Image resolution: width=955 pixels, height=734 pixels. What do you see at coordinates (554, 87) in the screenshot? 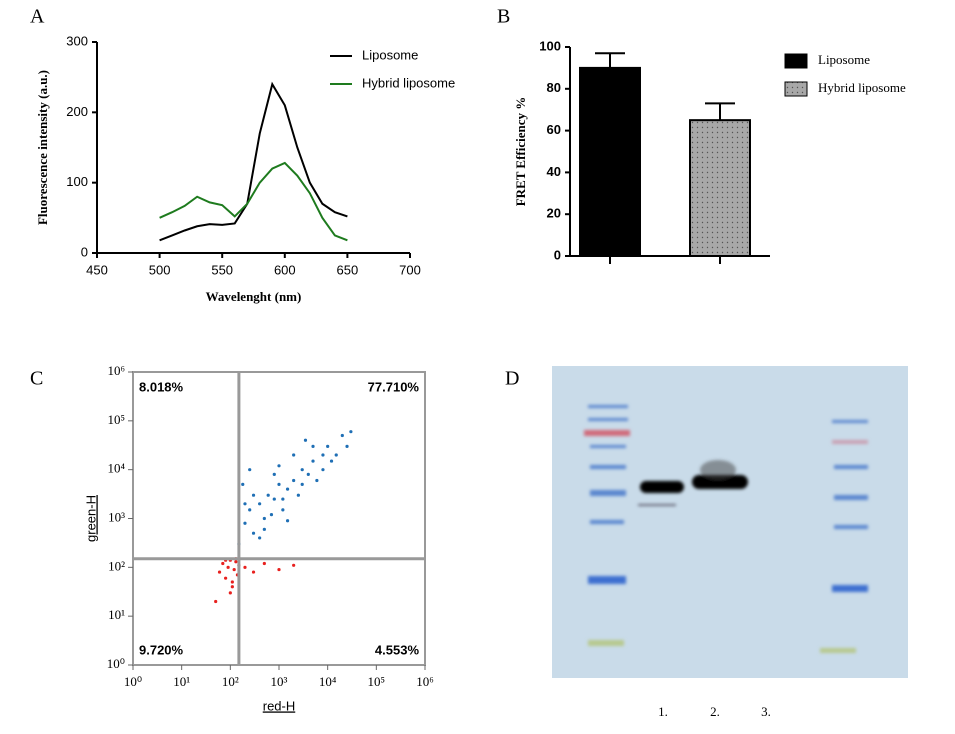
I see `y-tick-label: 80` at bounding box center [554, 87].